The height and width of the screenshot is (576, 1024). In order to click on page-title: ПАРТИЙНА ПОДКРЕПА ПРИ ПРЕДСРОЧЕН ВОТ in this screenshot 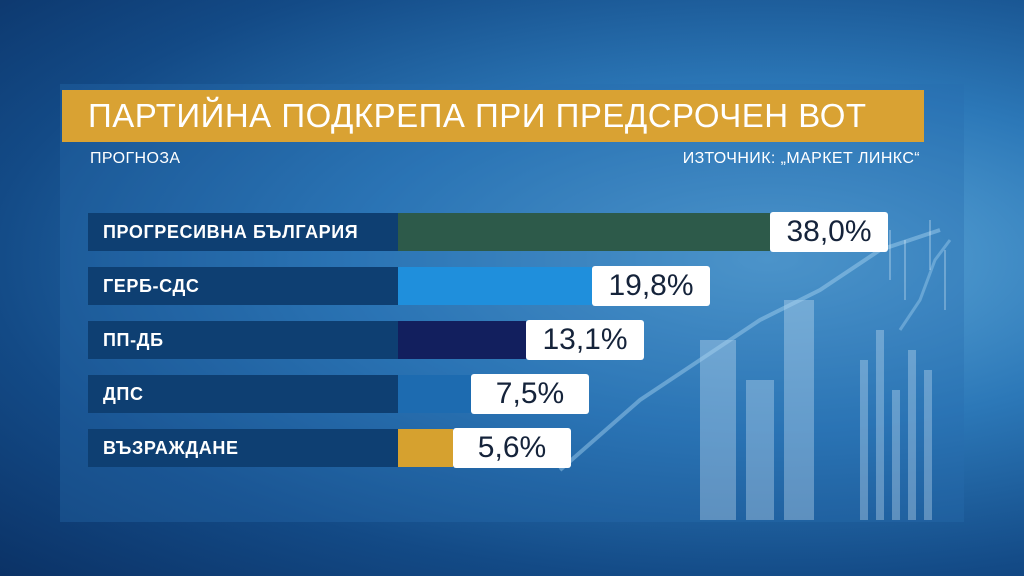, I will do `click(493, 116)`.